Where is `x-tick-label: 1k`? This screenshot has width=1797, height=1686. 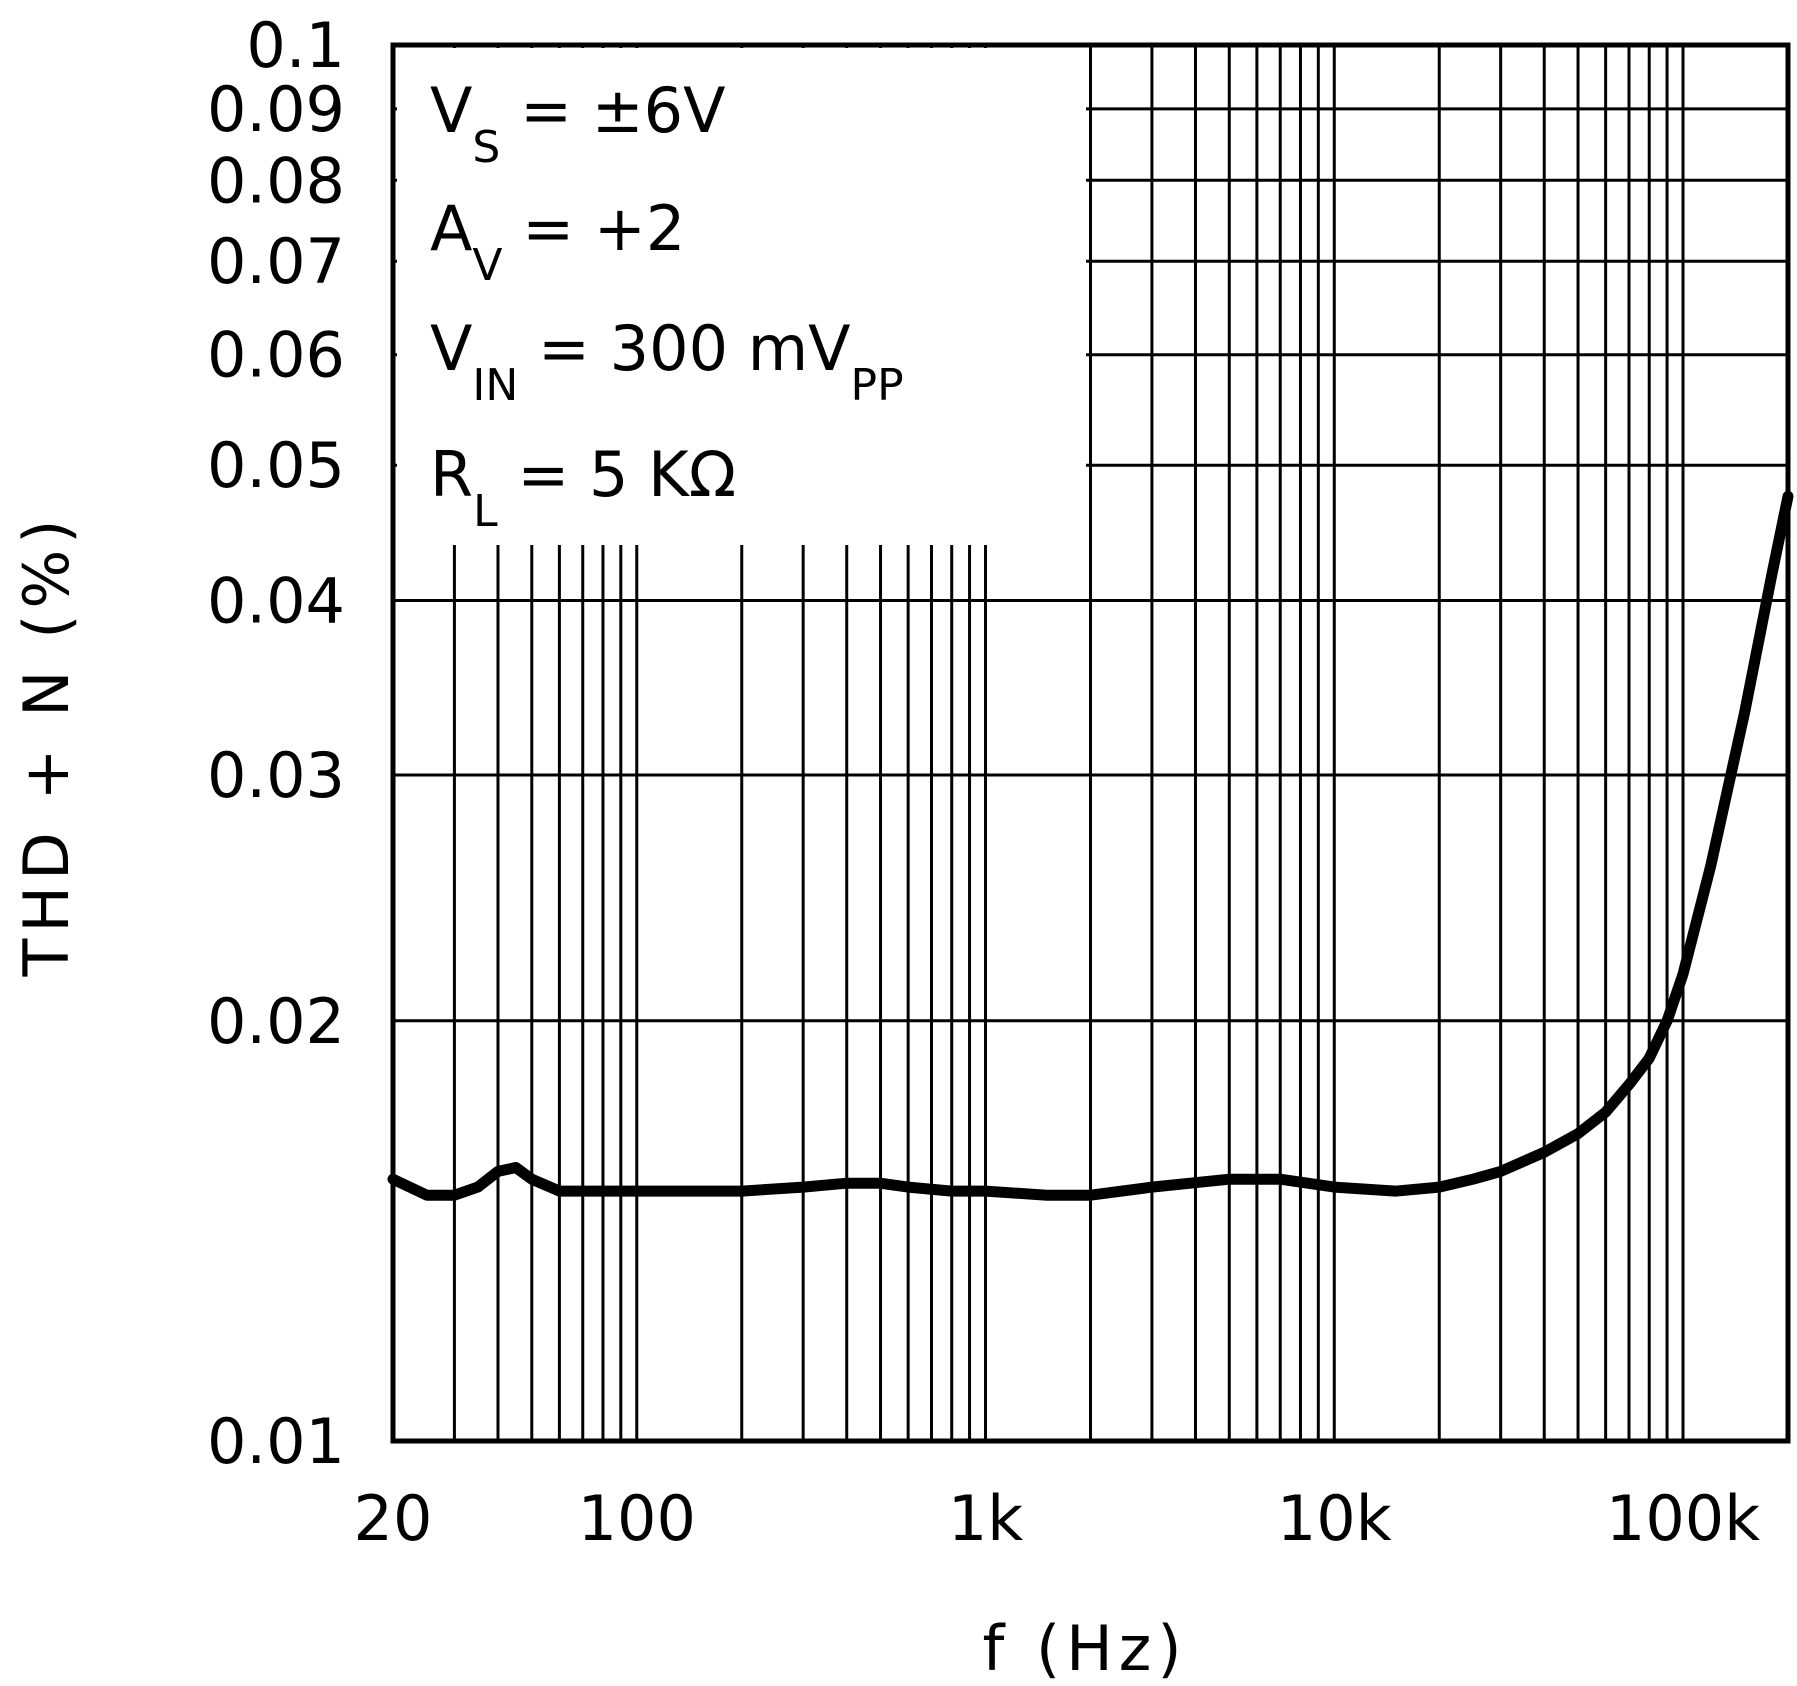
x-tick-label: 1k is located at coordinates (985, 1518).